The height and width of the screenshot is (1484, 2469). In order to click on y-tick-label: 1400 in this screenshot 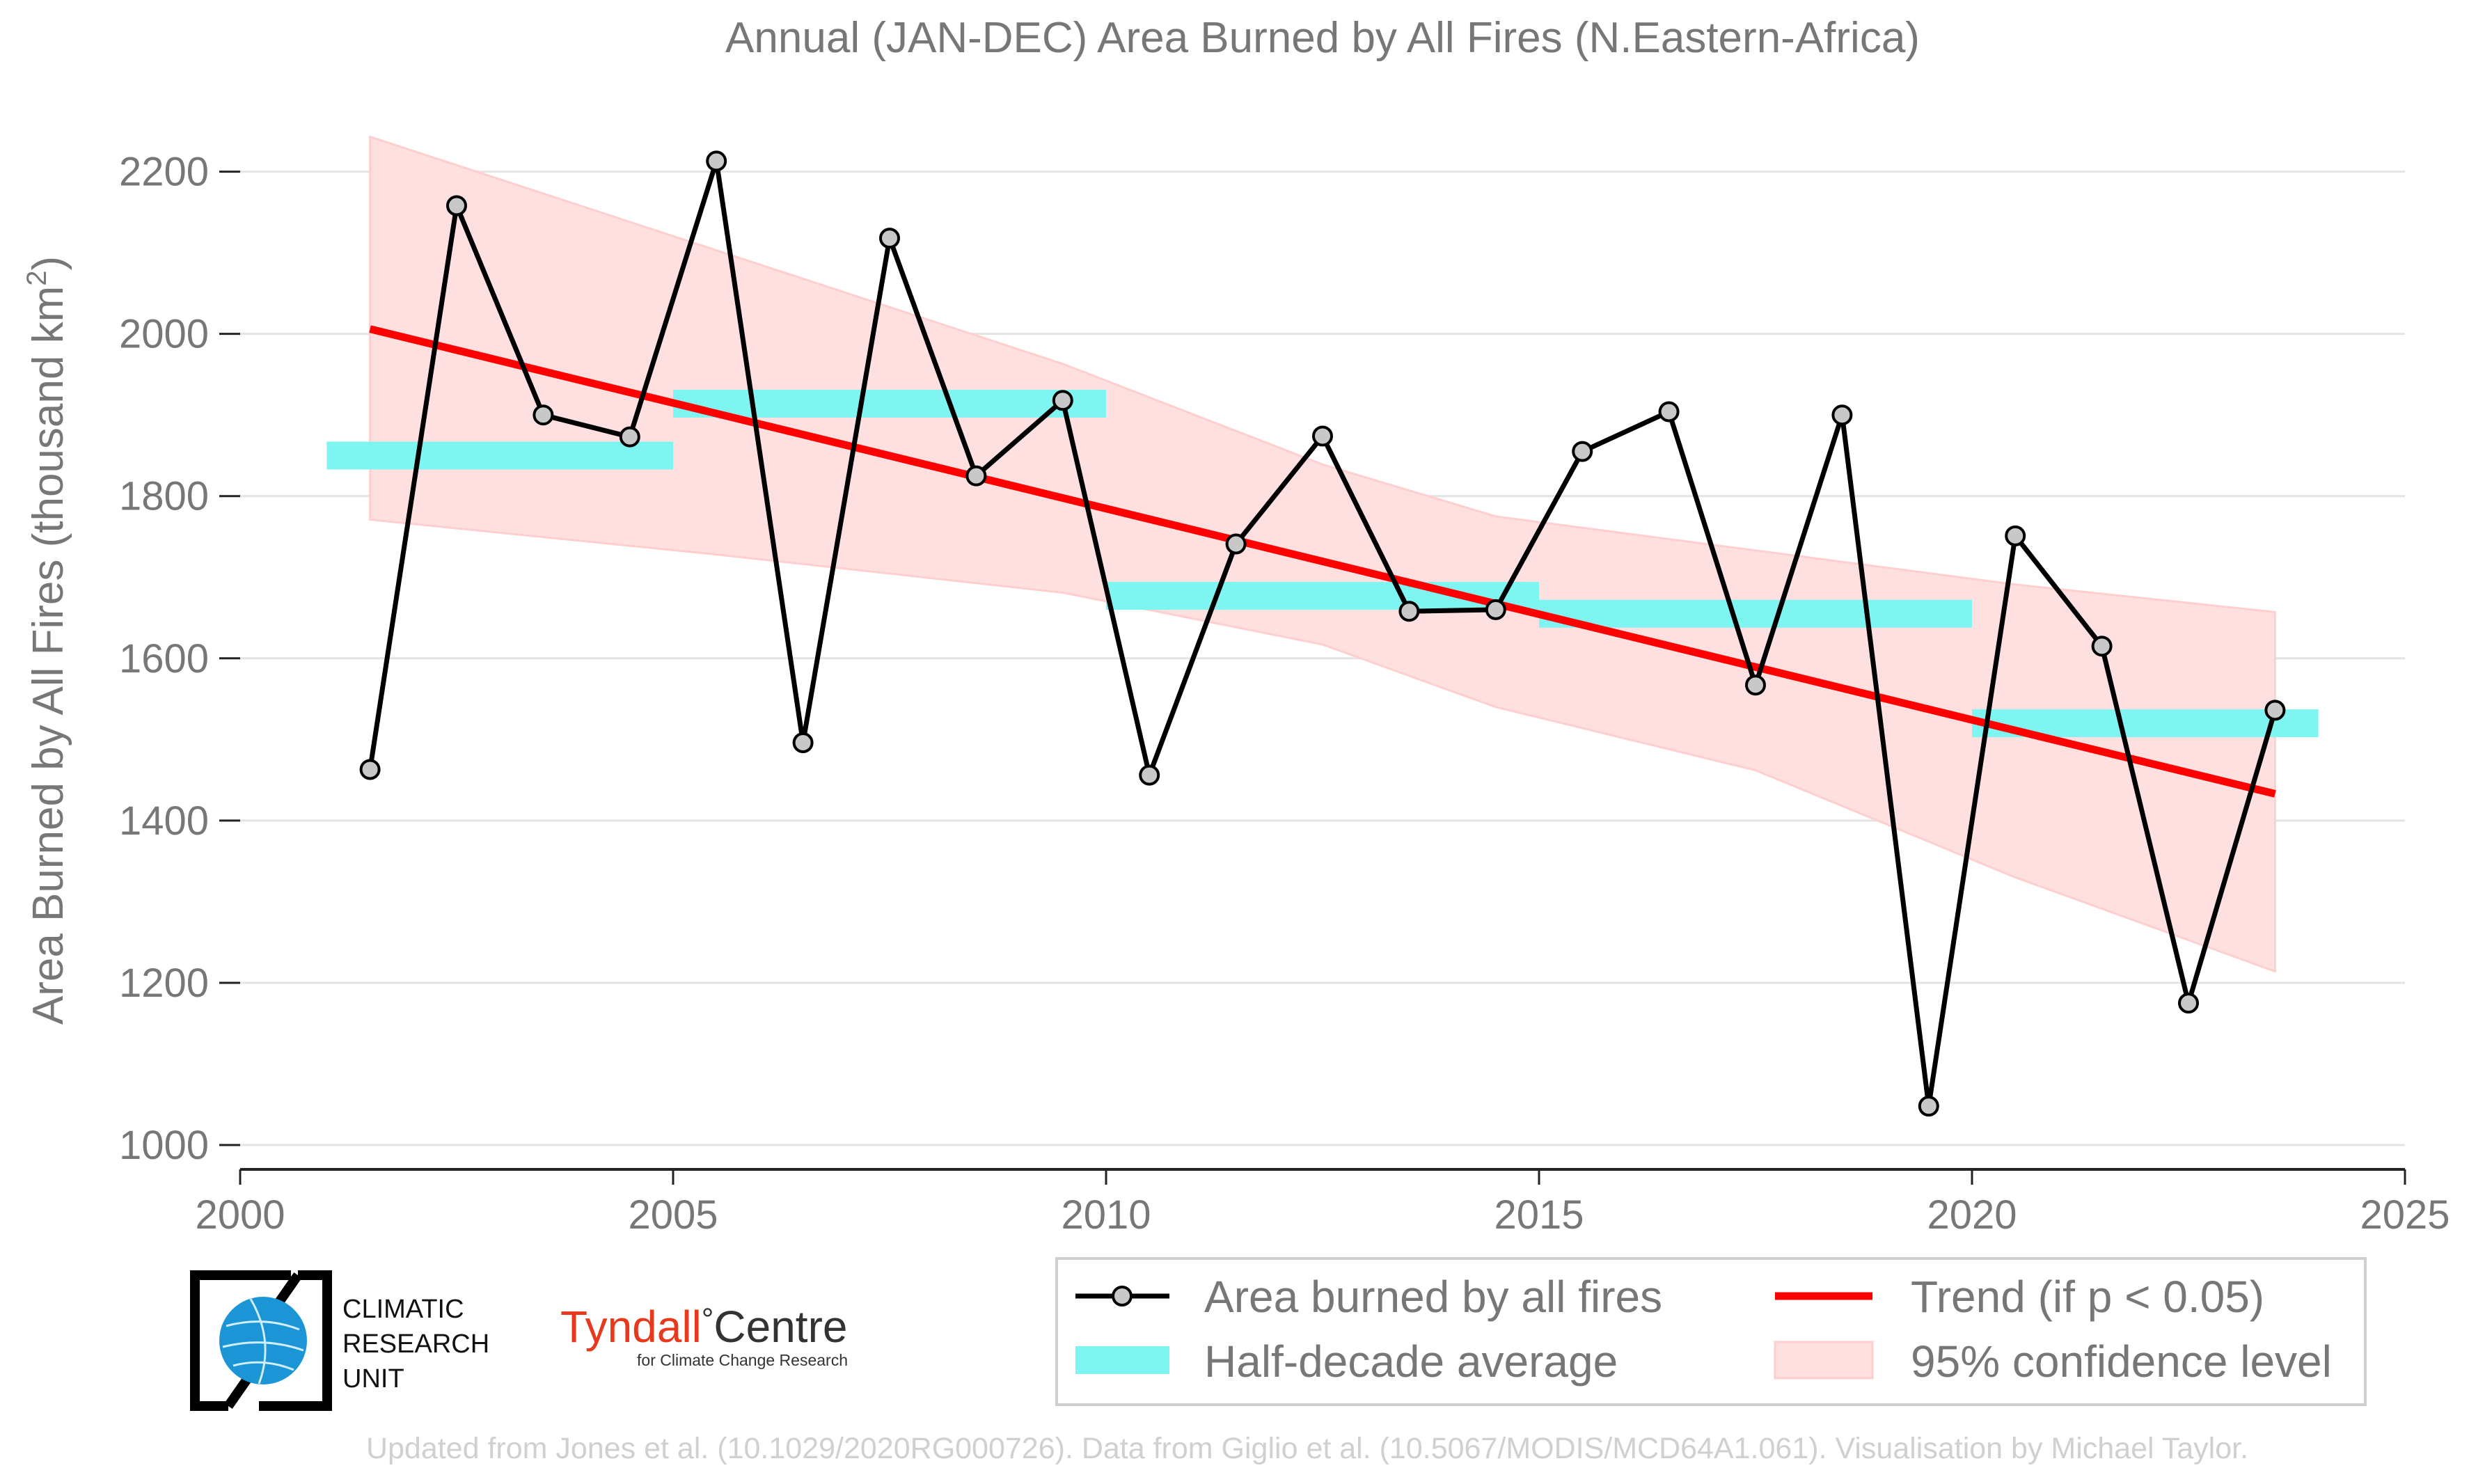, I will do `click(164, 821)`.